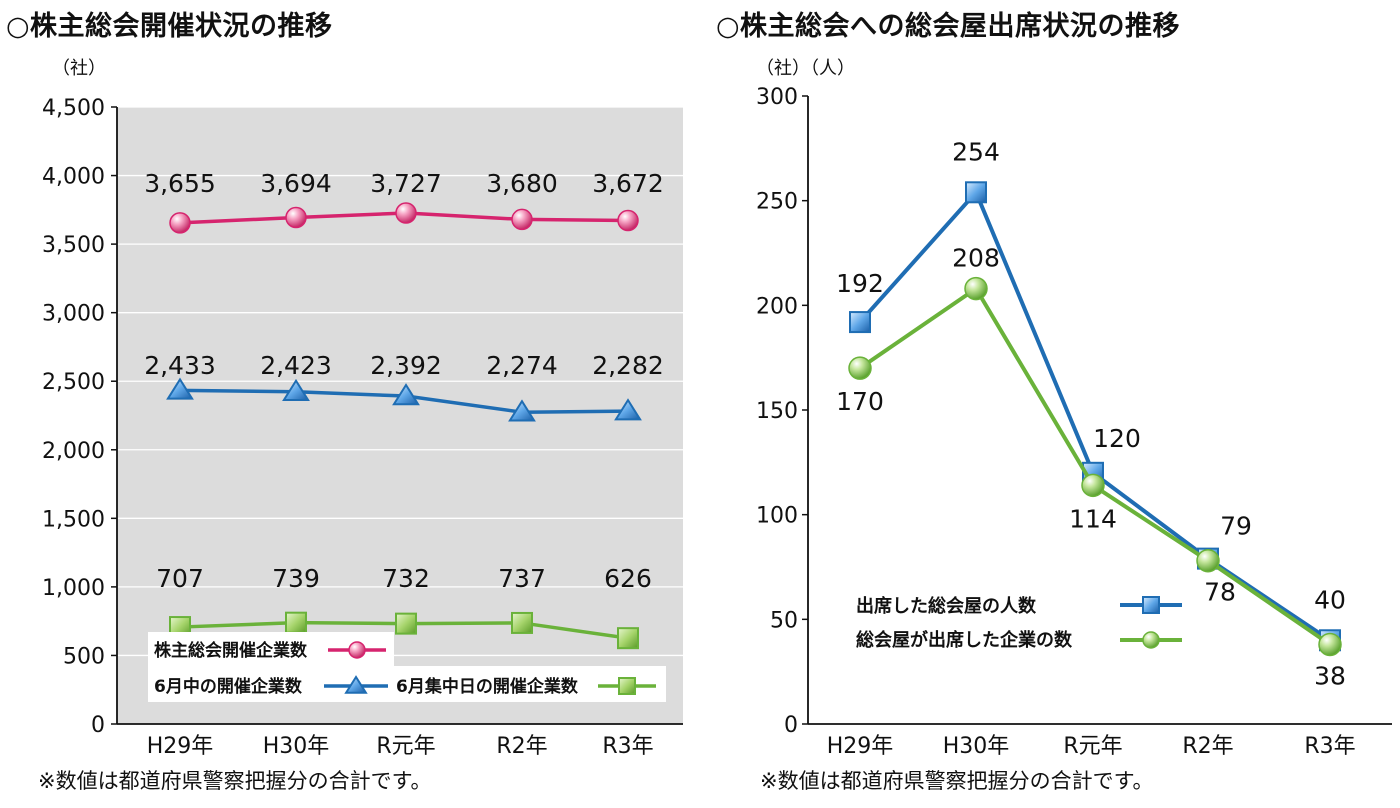  Describe the element at coordinates (296, 365) in the screenshot. I see `left-data-label: 2,423` at that location.